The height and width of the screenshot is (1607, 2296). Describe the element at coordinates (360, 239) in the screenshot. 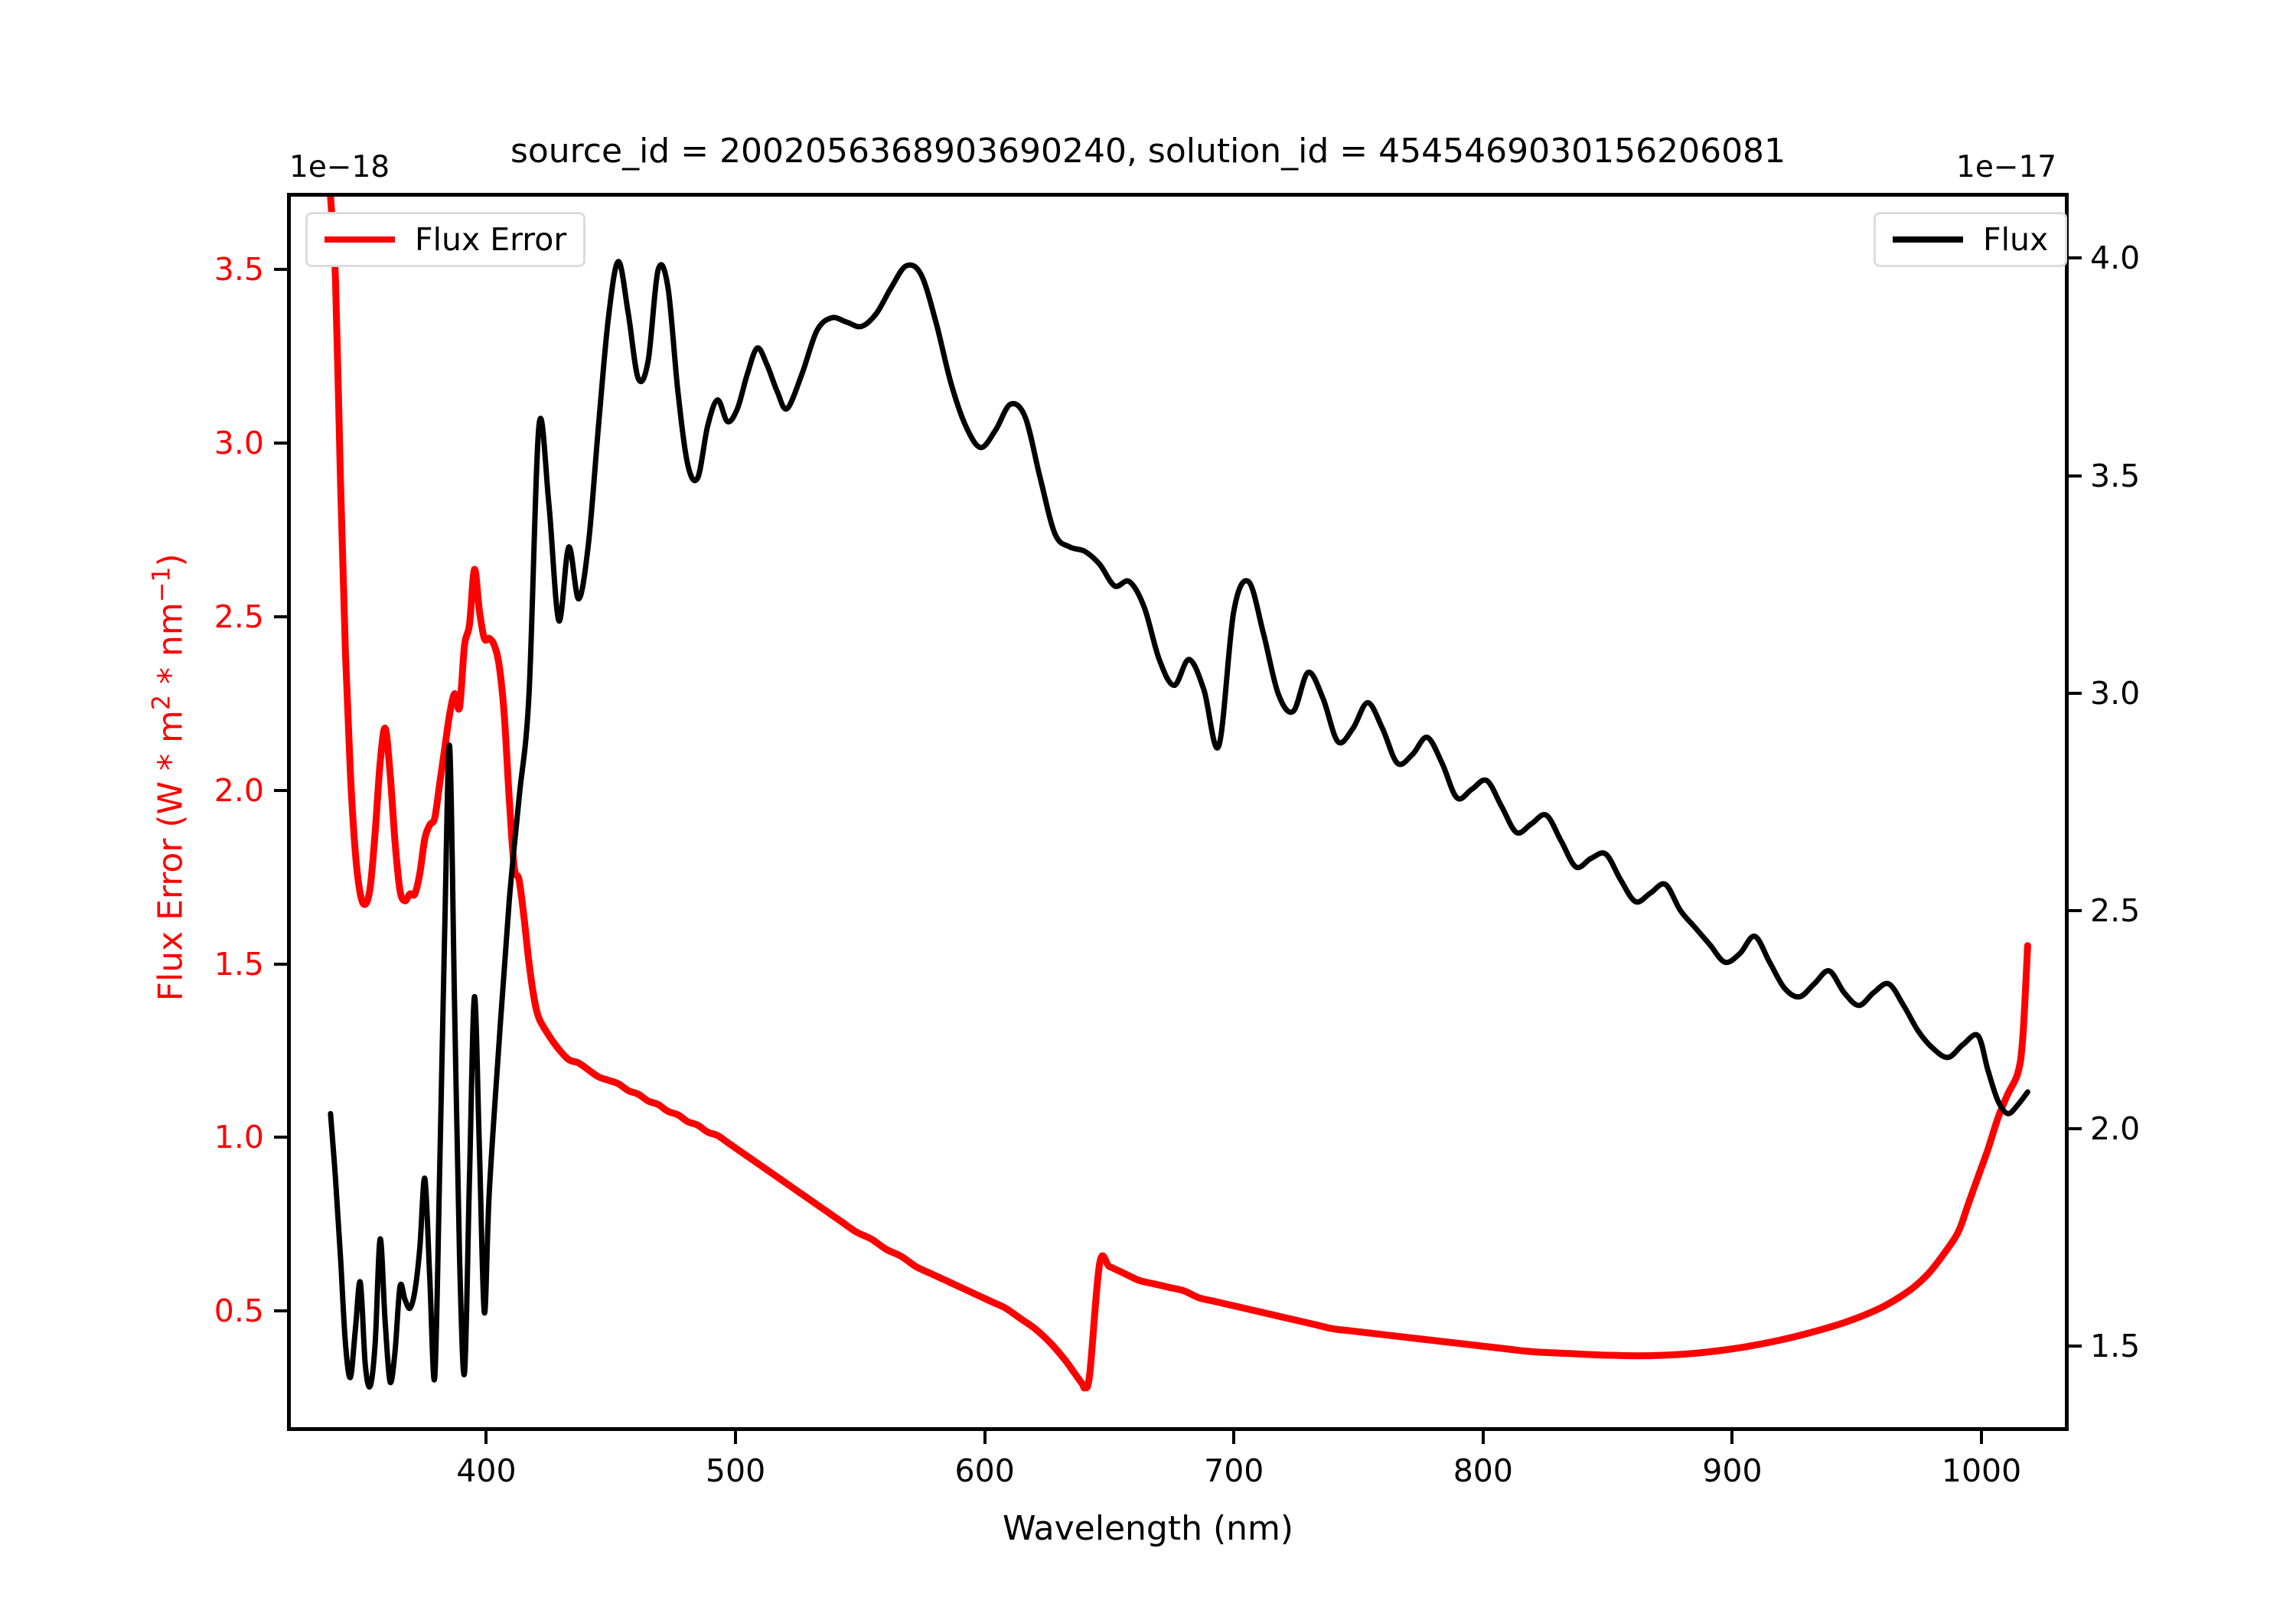

I see `legend-line-icon-flux-error` at that location.